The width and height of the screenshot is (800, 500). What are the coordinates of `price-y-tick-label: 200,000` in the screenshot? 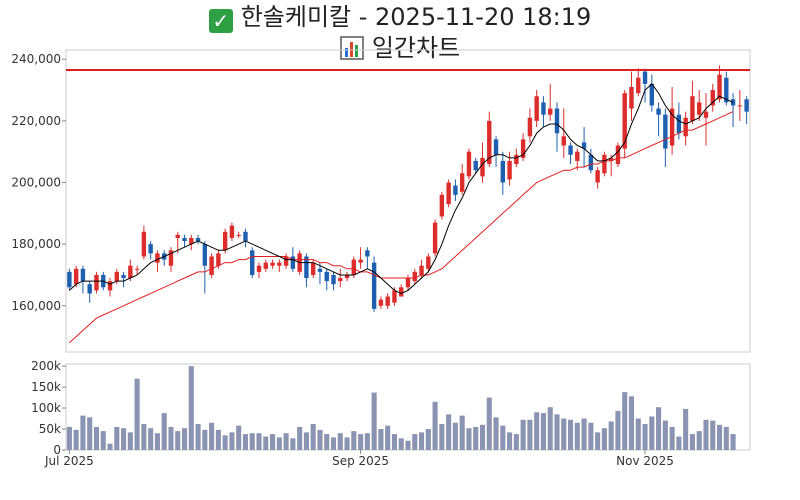 It's located at (36, 183).